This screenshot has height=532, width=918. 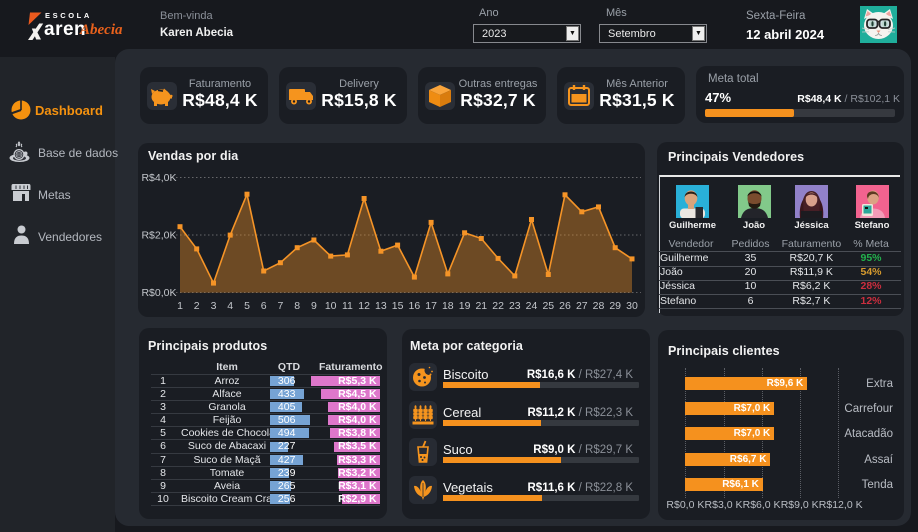 I want to click on svg-text: 22, so click(x=498, y=306).